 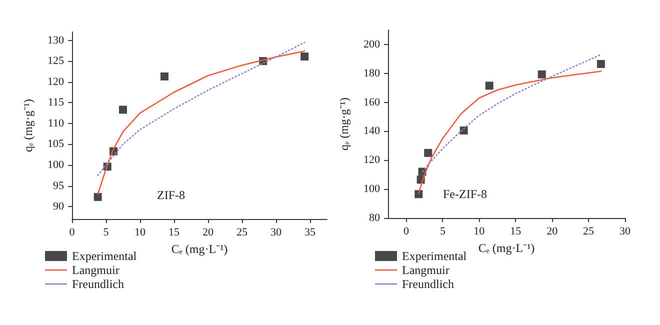 What do you see at coordinates (374, 218) in the screenshot?
I see `y-tick-label: 80` at bounding box center [374, 218].